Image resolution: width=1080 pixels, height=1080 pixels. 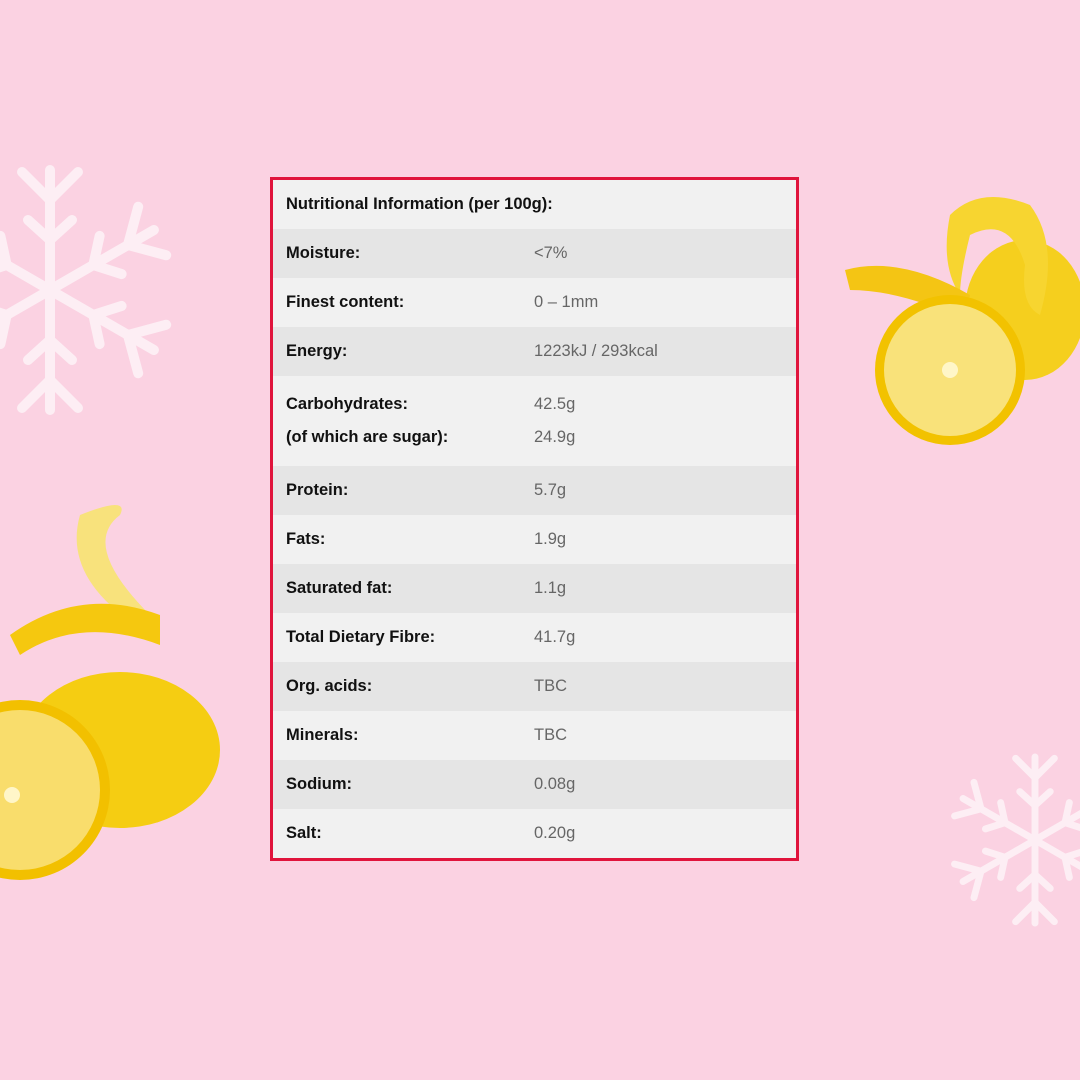 I want to click on table-row: Protein: 5.7g, so click(x=534, y=490).